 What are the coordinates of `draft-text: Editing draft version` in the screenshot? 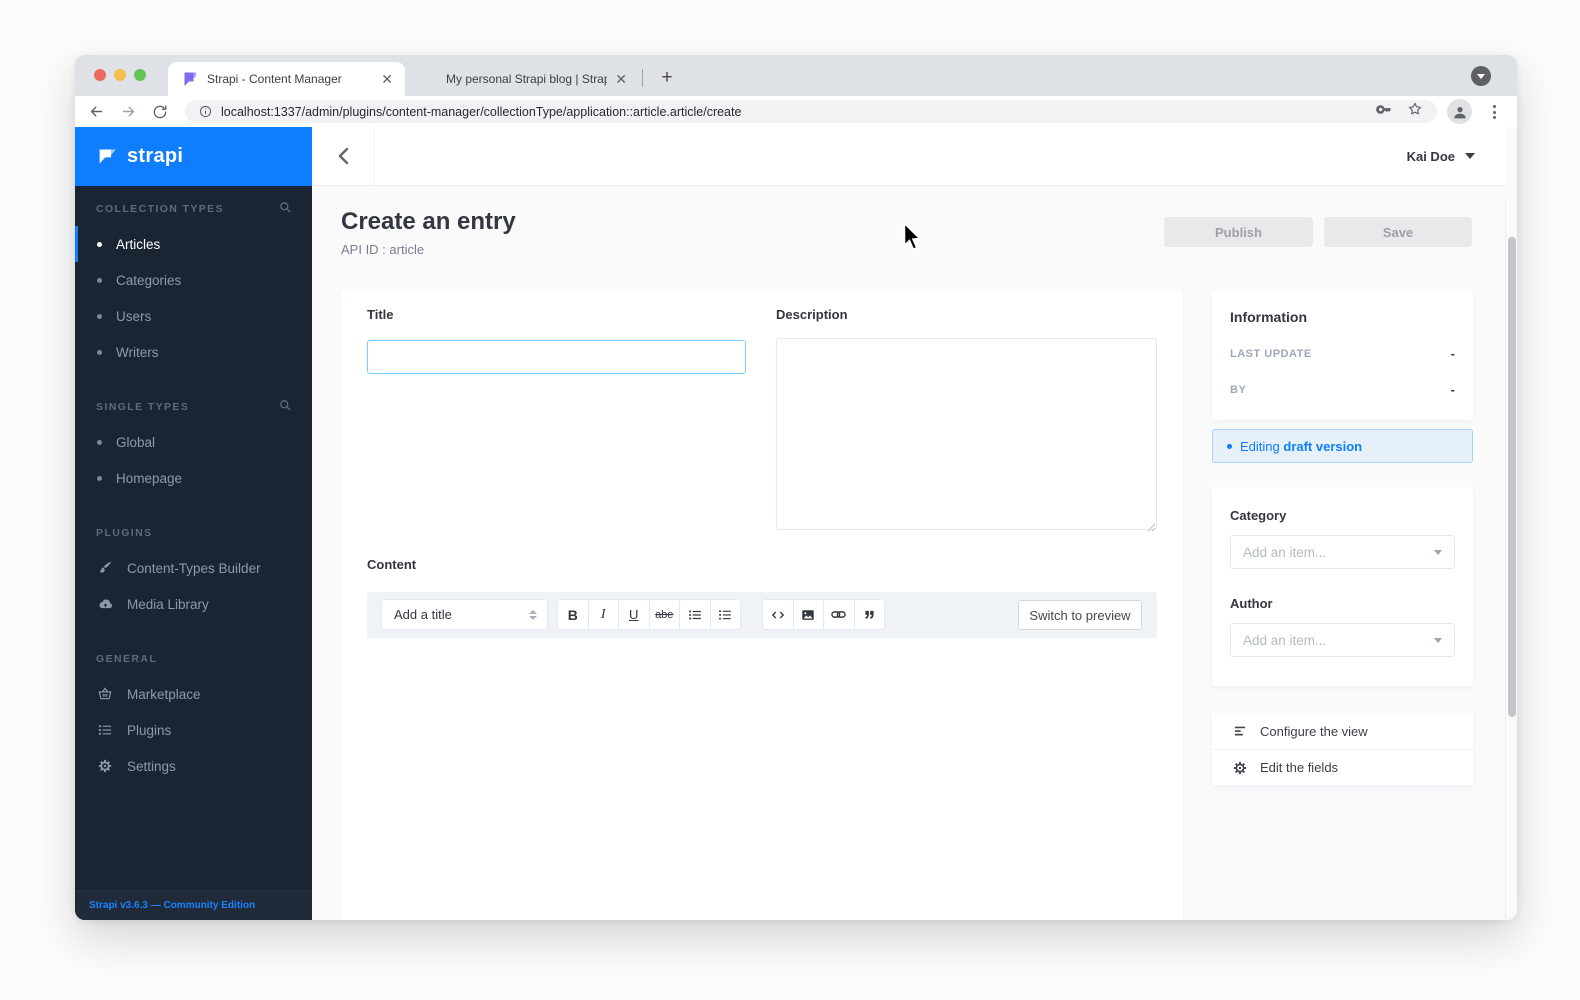 It's located at (1301, 446).